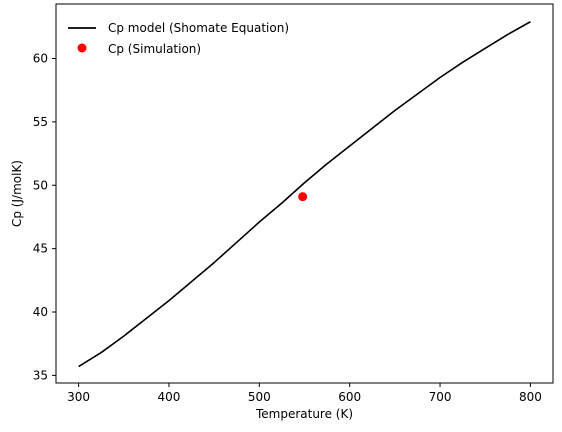 The image size is (562, 432). Describe the element at coordinates (154, 49) in the screenshot. I see `legend-label-simulation: Cp (Simulation)` at that location.